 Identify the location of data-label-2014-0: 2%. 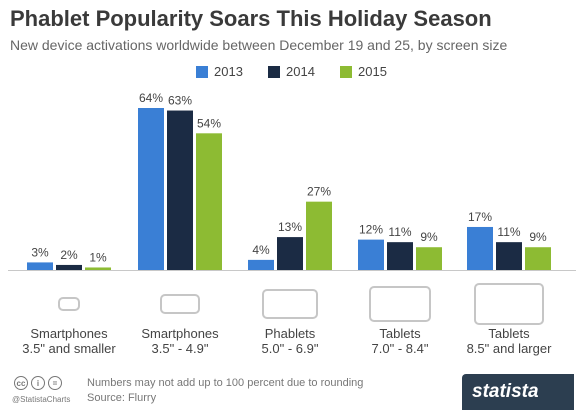
(69, 255).